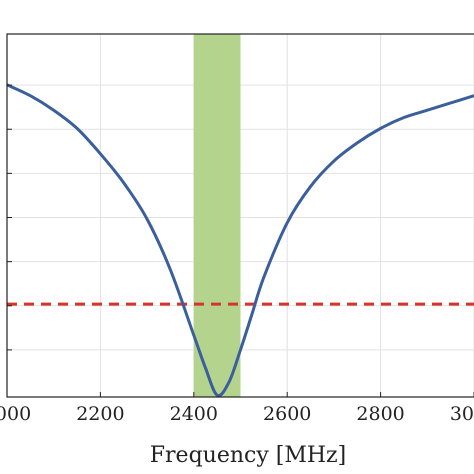  What do you see at coordinates (380, 414) in the screenshot?
I see `x-tick-label: 2800` at bounding box center [380, 414].